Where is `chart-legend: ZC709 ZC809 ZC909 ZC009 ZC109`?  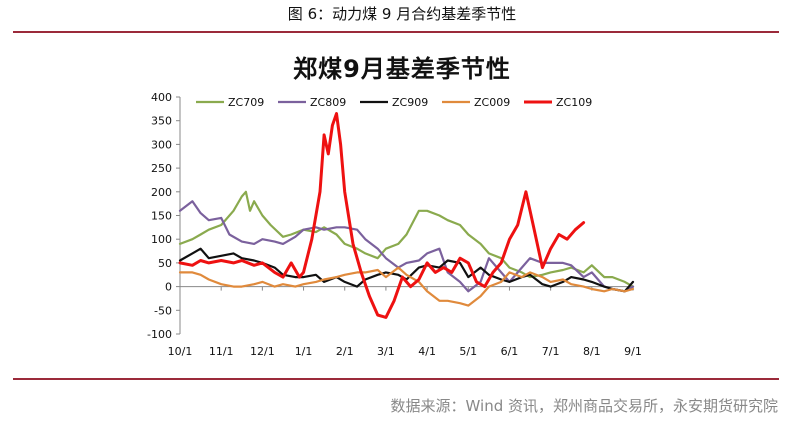
chart-legend: ZC709 ZC809 ZC909 ZC009 ZC109 is located at coordinates (394, 102).